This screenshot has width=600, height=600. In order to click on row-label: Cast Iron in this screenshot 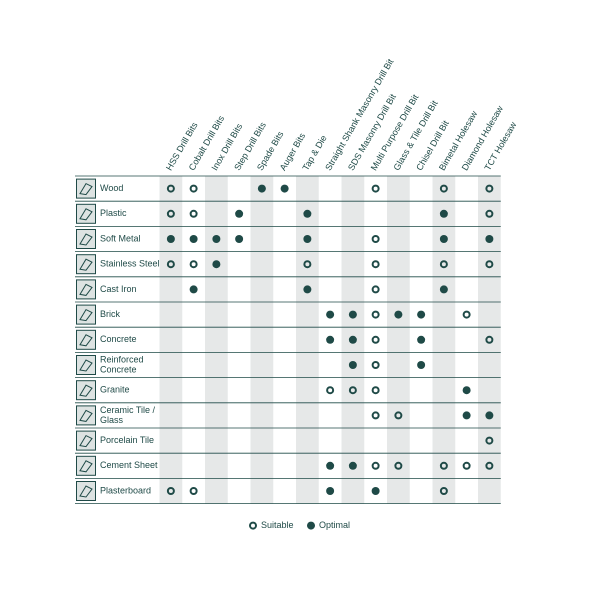, I will do `click(118, 289)`.